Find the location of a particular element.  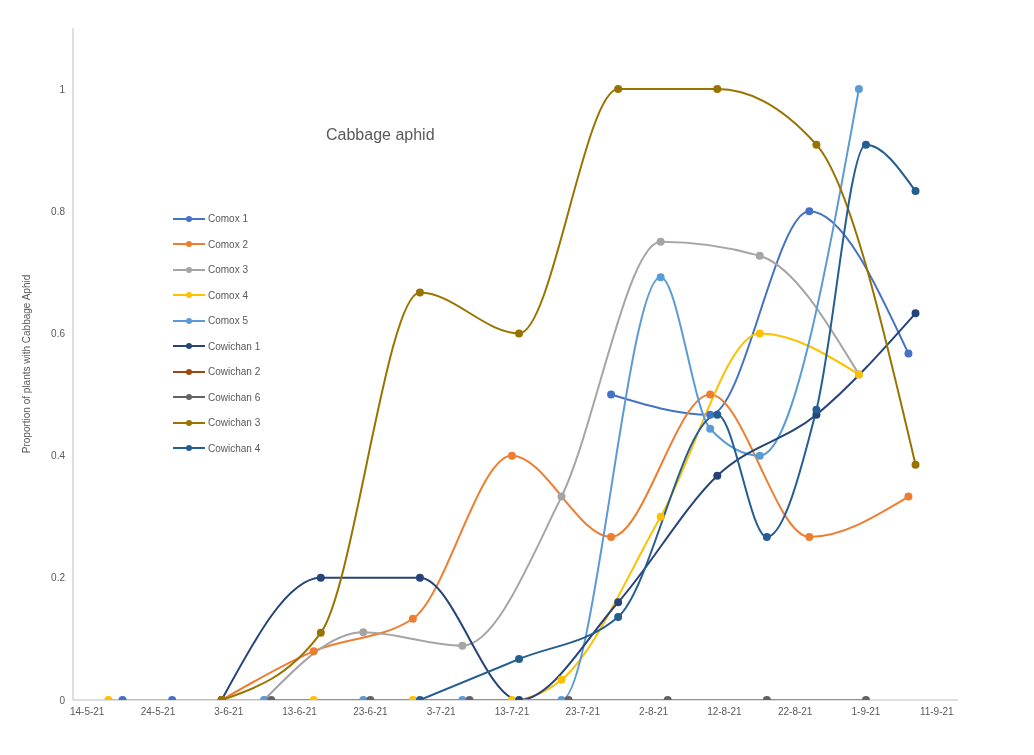

x-tick-label: 3-7-21 is located at coordinates (441, 712).